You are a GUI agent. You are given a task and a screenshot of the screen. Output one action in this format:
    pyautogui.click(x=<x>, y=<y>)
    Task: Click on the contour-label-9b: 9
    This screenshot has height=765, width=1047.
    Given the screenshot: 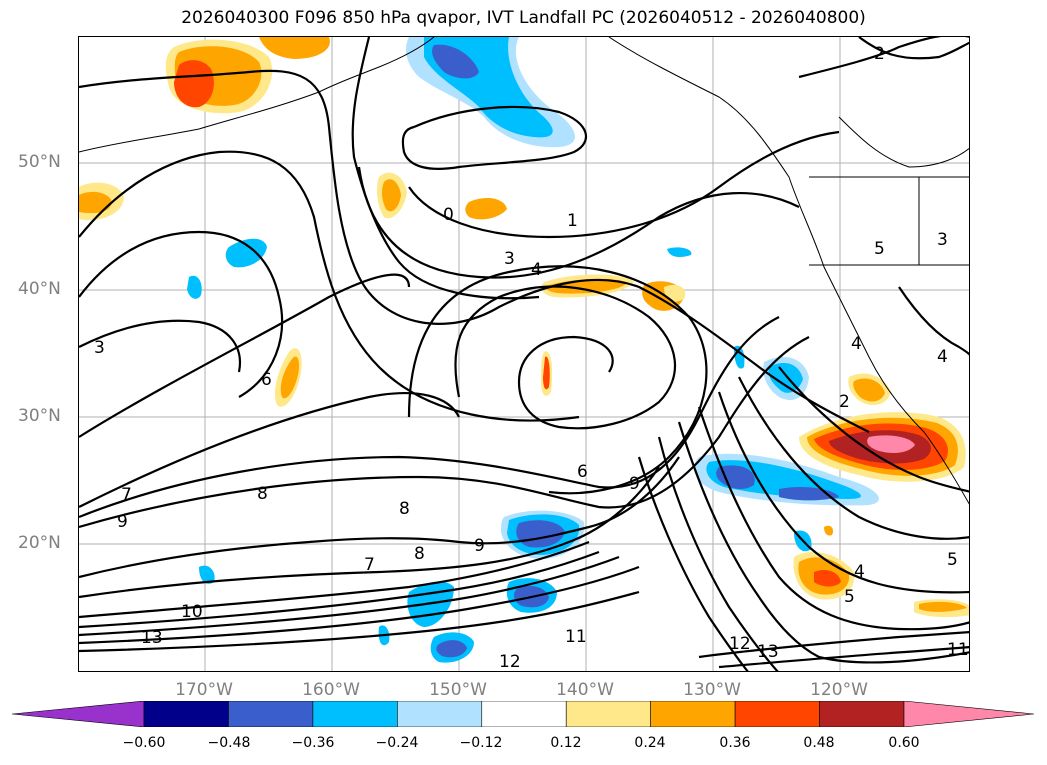 What is the action you would take?
    pyautogui.click(x=634, y=484)
    